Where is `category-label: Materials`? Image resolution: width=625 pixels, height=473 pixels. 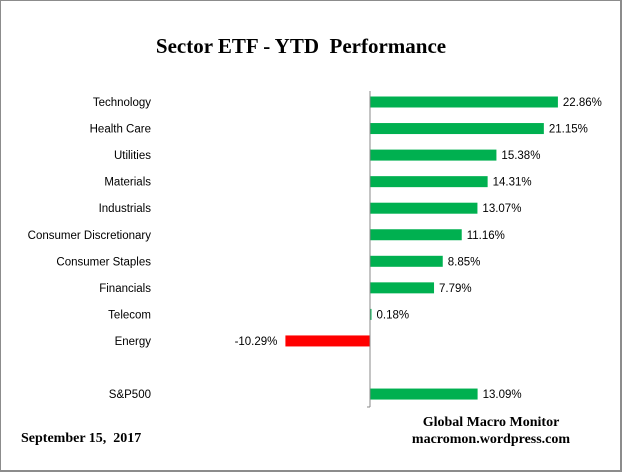
category-label: Materials is located at coordinates (127, 183).